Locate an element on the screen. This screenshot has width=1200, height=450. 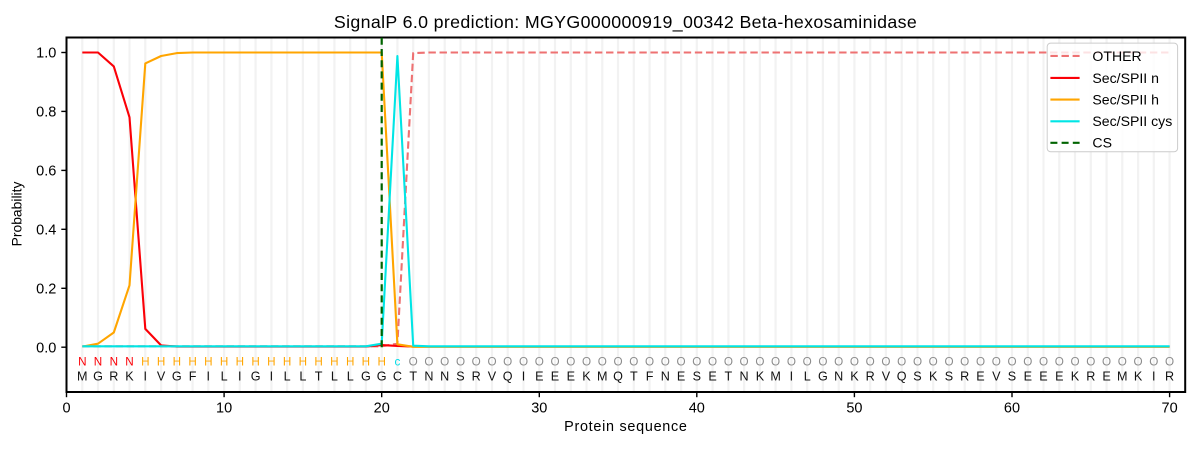
svg-text: CS is located at coordinates (1102, 143).